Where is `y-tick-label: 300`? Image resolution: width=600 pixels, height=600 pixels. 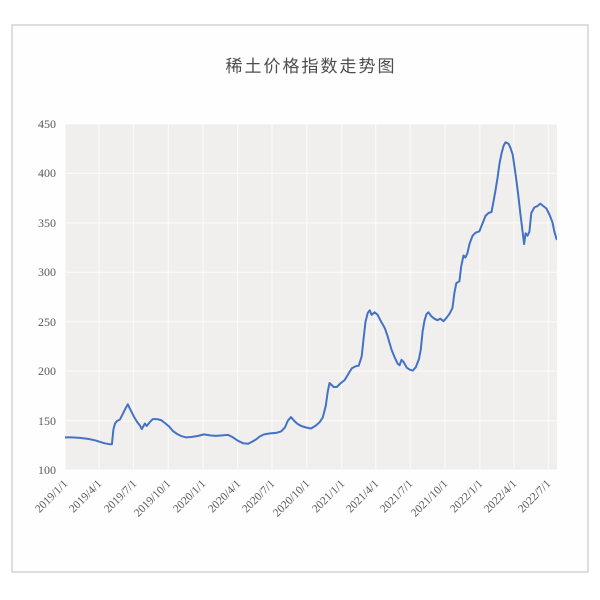
y-tick-label: 300 is located at coordinates (47, 272).